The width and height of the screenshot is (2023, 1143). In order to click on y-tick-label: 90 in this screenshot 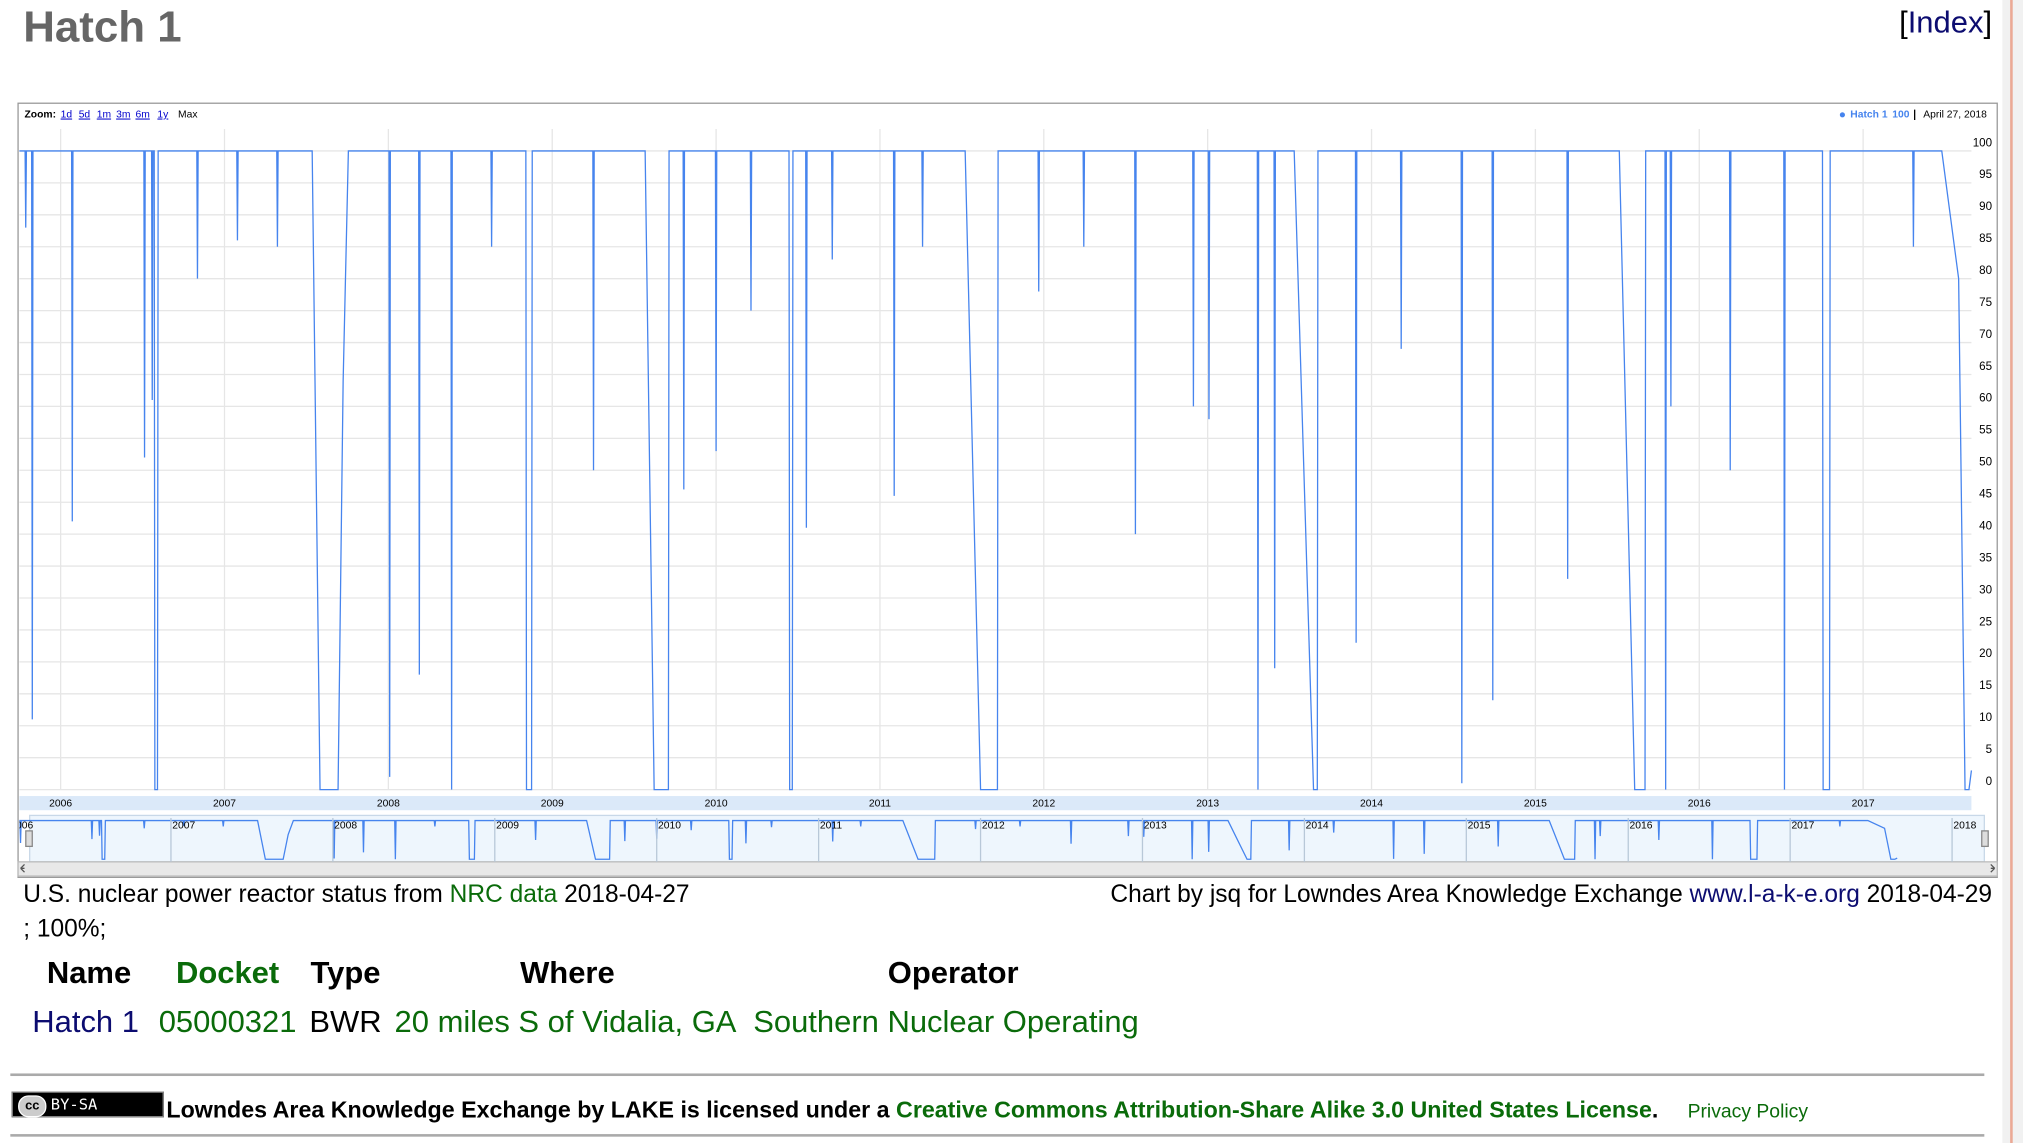, I will do `click(1985, 206)`.